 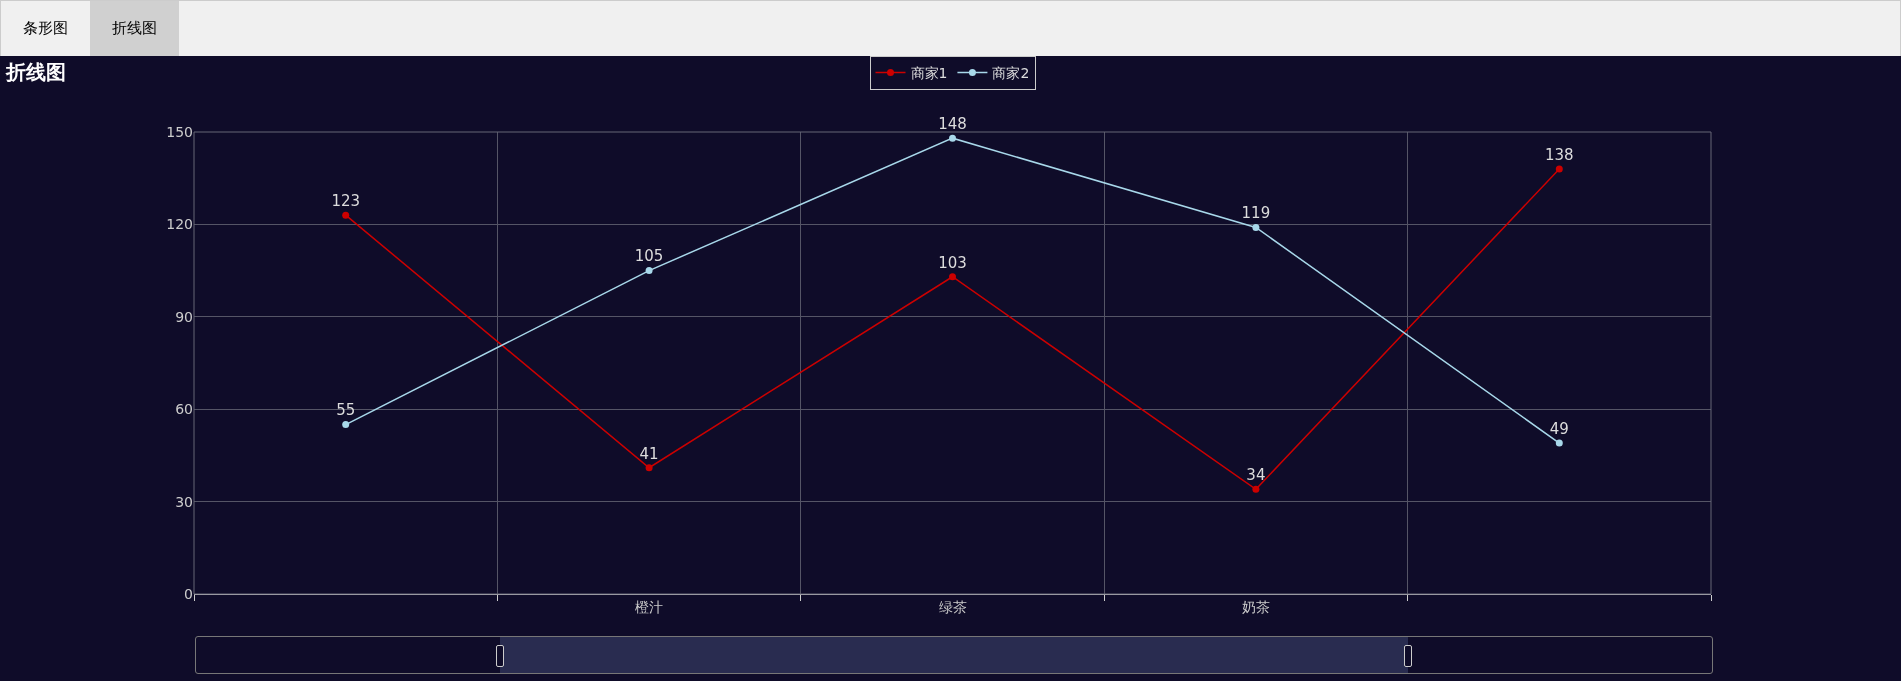 I want to click on x-tick-label: 绿茶, so click(x=952, y=606).